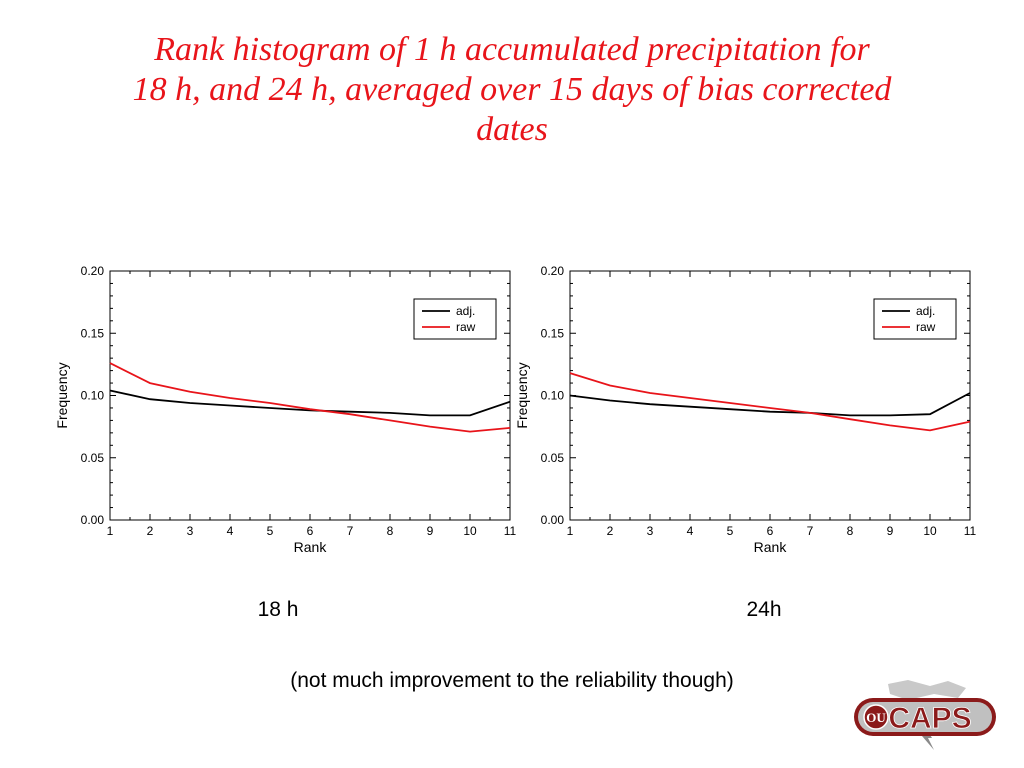 This screenshot has height=768, width=1024. I want to click on logo-ou-mark: OU, so click(876, 717).